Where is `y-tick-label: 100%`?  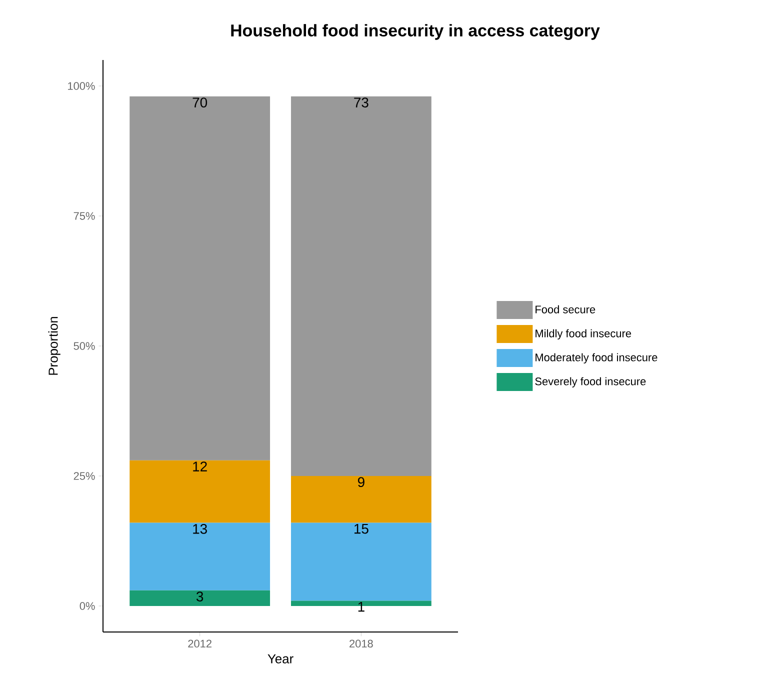 y-tick-label: 100% is located at coordinates (81, 86).